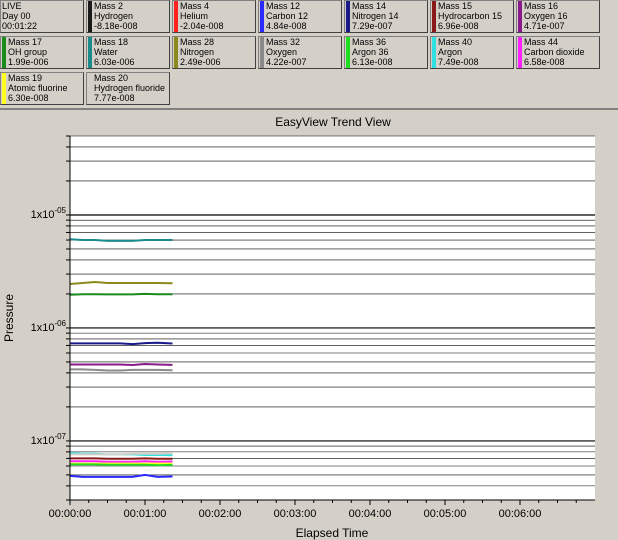 Image resolution: width=618 pixels, height=540 pixels. I want to click on channel-value-readout: 1.99e-006, so click(45, 62).